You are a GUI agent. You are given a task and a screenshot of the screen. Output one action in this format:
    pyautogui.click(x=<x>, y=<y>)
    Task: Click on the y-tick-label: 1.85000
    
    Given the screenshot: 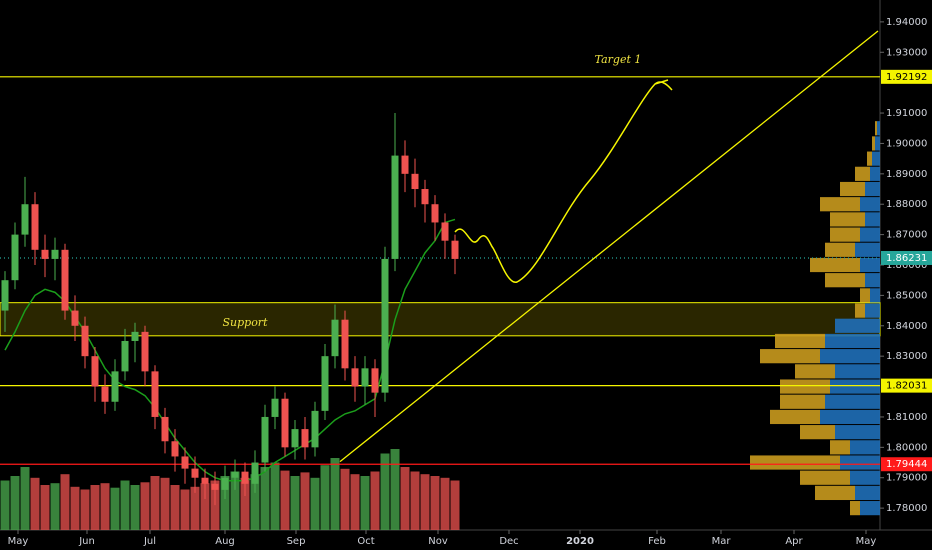 What is the action you would take?
    pyautogui.click(x=906, y=295)
    